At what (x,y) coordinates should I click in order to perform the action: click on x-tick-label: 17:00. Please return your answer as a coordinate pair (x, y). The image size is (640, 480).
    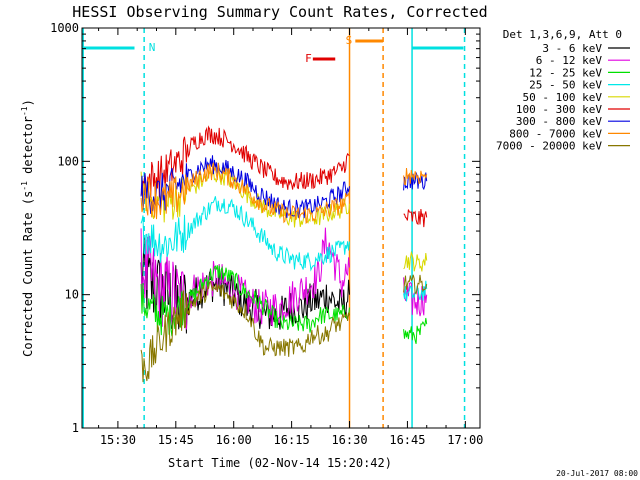
    Looking at the image, I should click on (465, 440).